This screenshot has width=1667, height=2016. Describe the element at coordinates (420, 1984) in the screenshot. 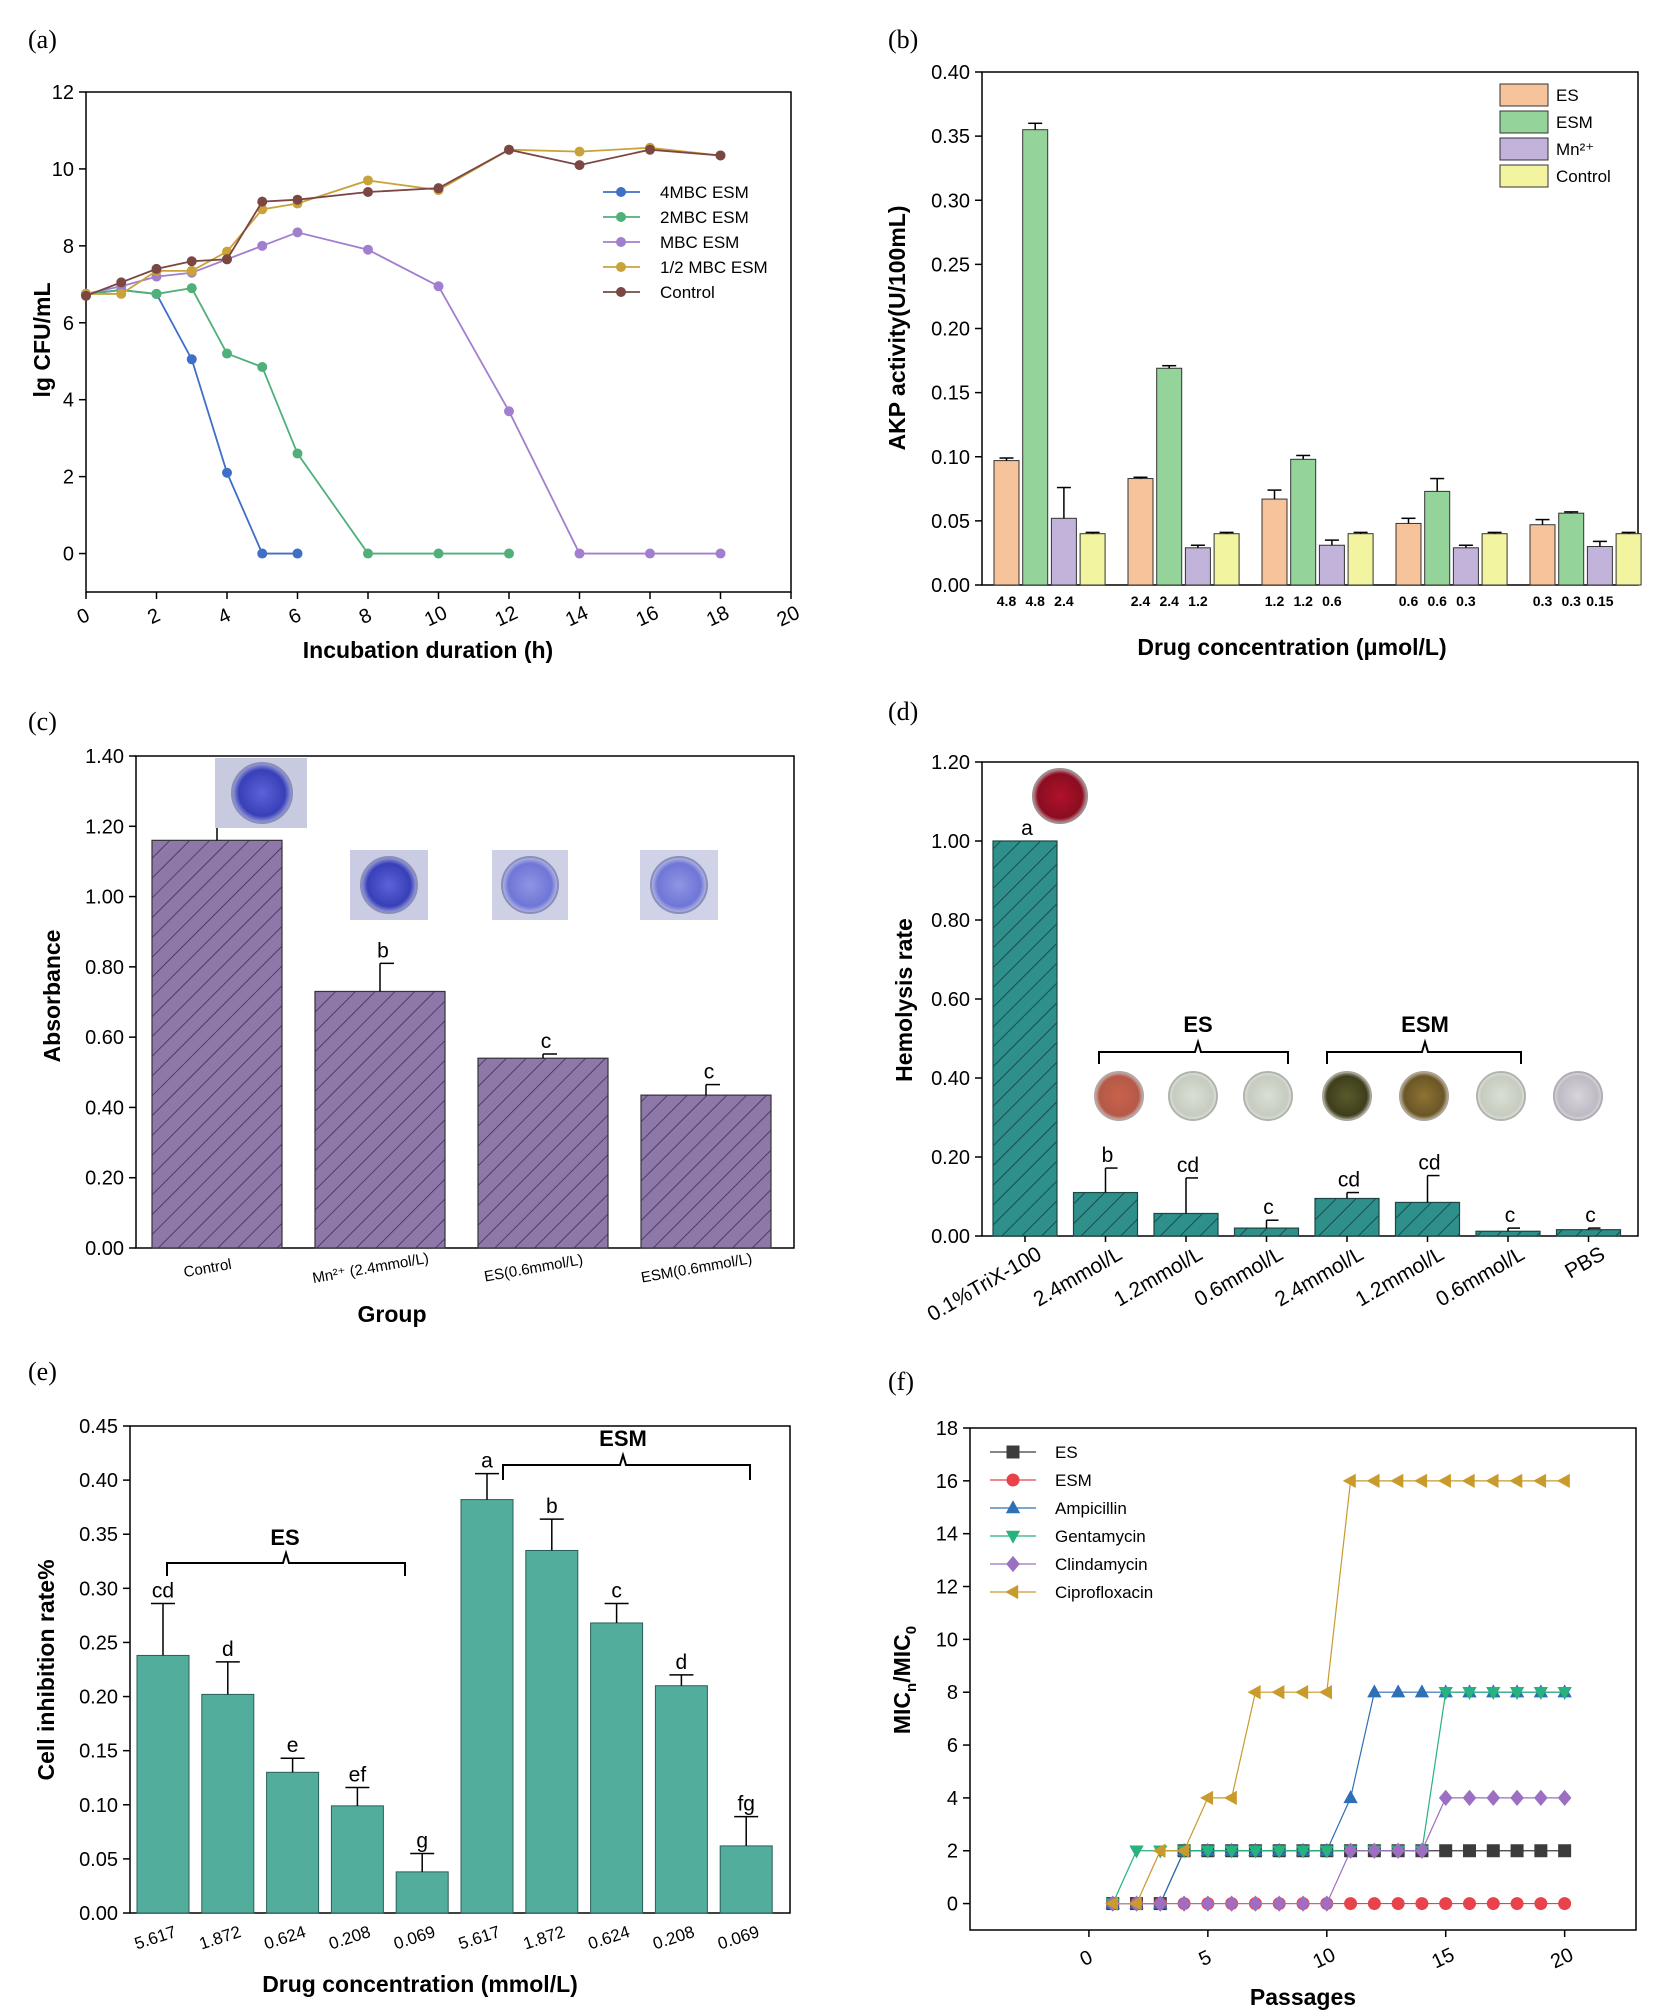

I see `panel-e-xlabel: Drug concentration (mmol/L)` at that location.